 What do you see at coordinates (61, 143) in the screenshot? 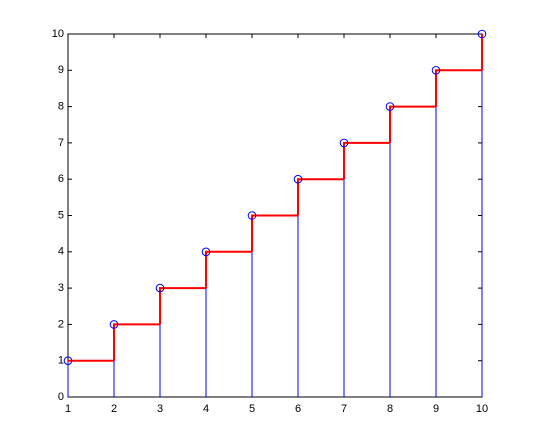
I see `y-tick-label: 7` at bounding box center [61, 143].